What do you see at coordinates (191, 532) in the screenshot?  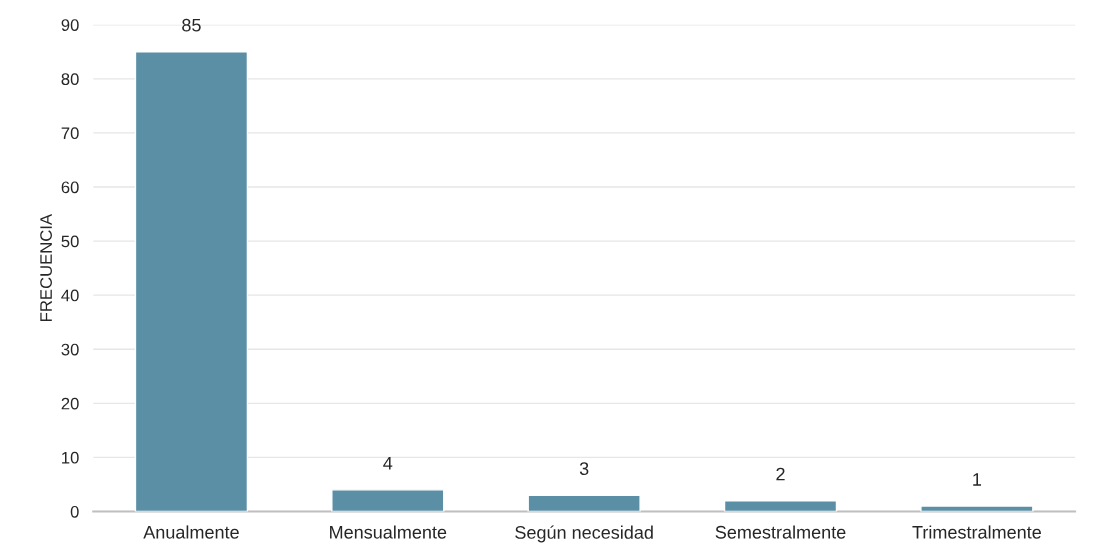 I see `x-tick-label: Anualmente` at bounding box center [191, 532].